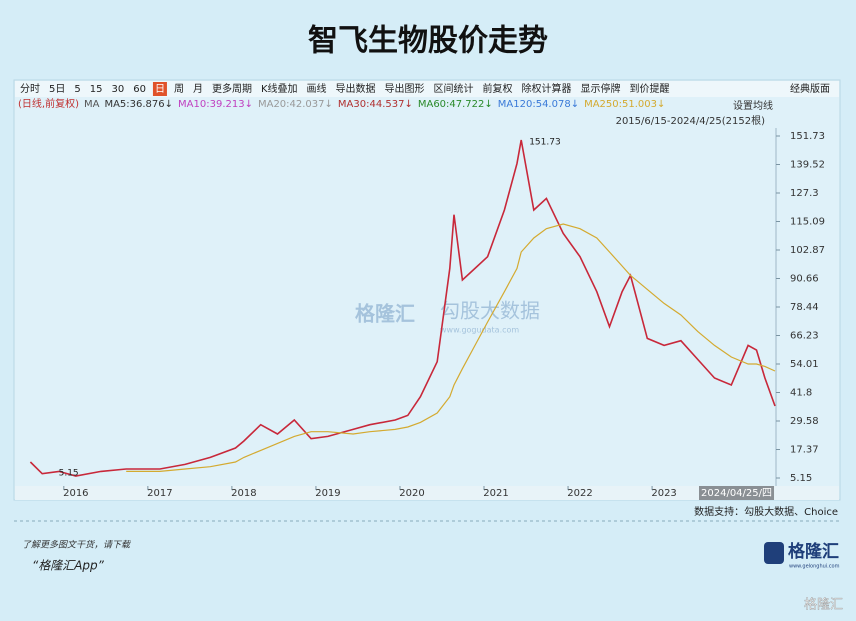  Describe the element at coordinates (159, 493) in the screenshot. I see `x-tick-label: 2017` at that location.